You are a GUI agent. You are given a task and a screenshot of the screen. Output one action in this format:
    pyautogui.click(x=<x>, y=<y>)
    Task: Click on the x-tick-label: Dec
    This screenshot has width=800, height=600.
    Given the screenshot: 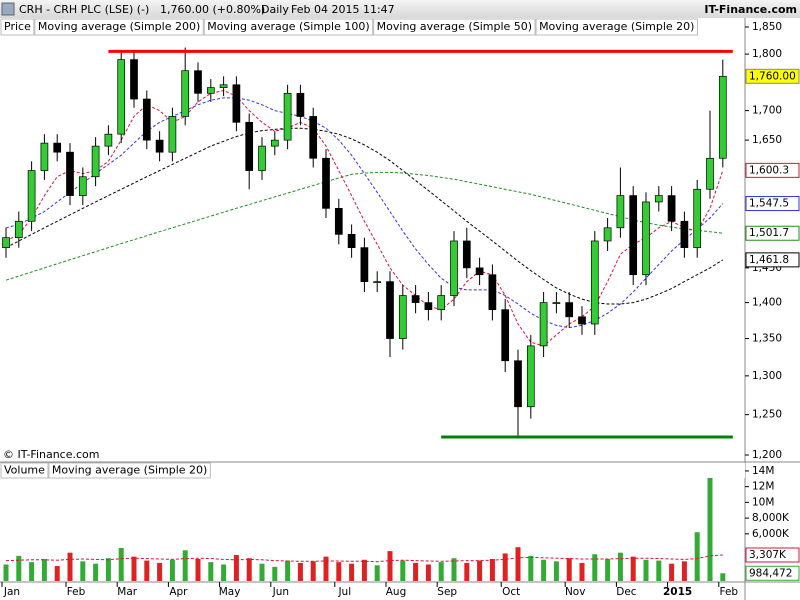 What is the action you would take?
    pyautogui.click(x=626, y=592)
    